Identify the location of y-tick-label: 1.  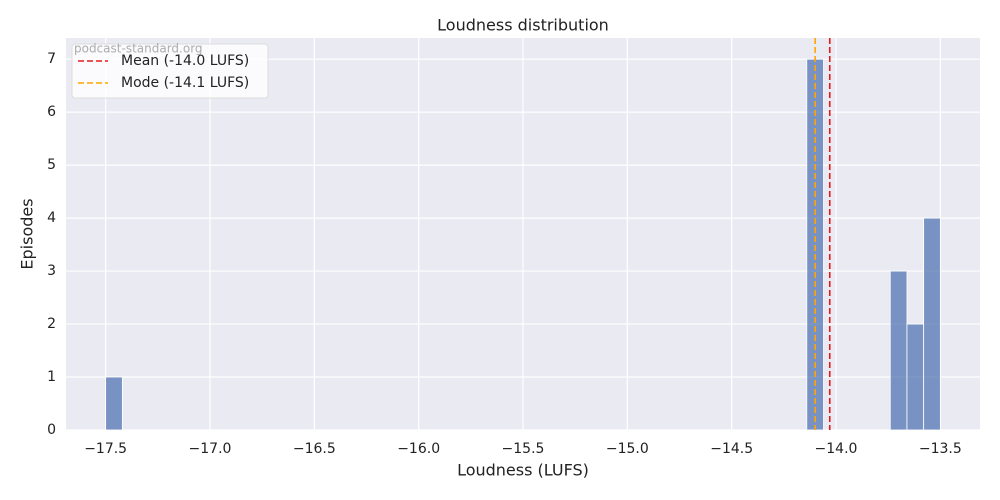
(51, 377).